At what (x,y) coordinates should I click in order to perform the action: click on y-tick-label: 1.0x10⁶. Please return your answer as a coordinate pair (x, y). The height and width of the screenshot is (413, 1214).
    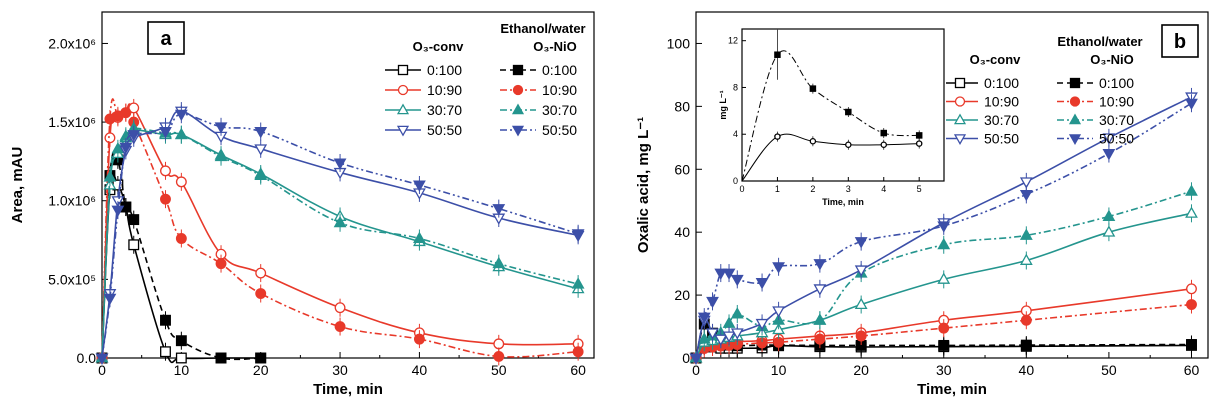
    Looking at the image, I should click on (72, 201).